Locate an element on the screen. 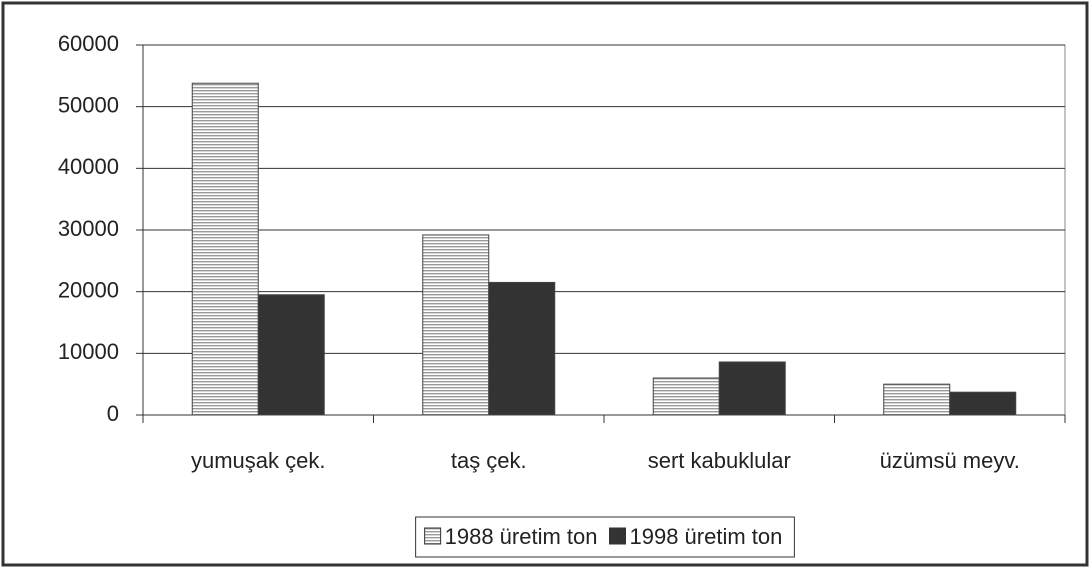 This screenshot has height=569, width=1091. y-tick-label: 30000 is located at coordinates (88, 228).